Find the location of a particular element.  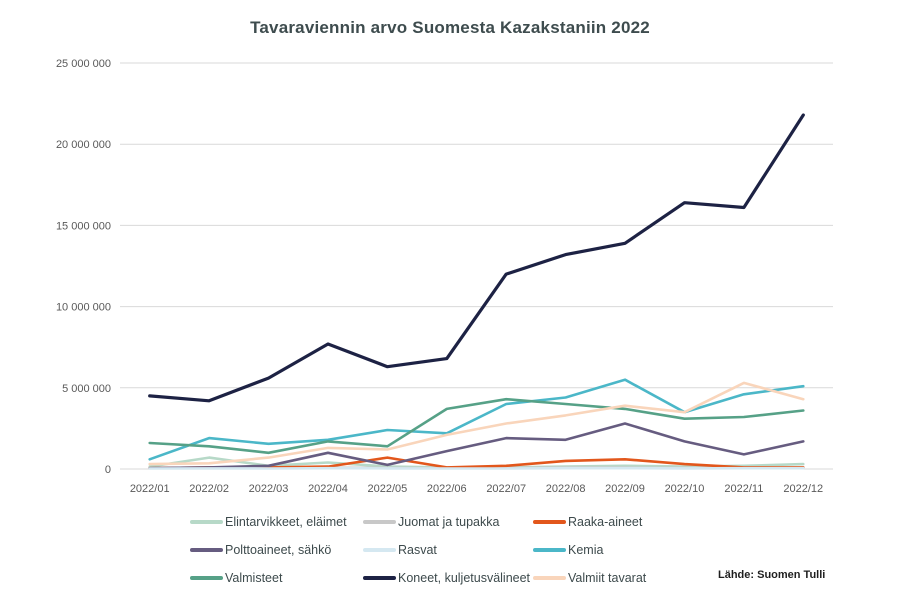

legend-item: Raaka-aineet is located at coordinates (589, 522).